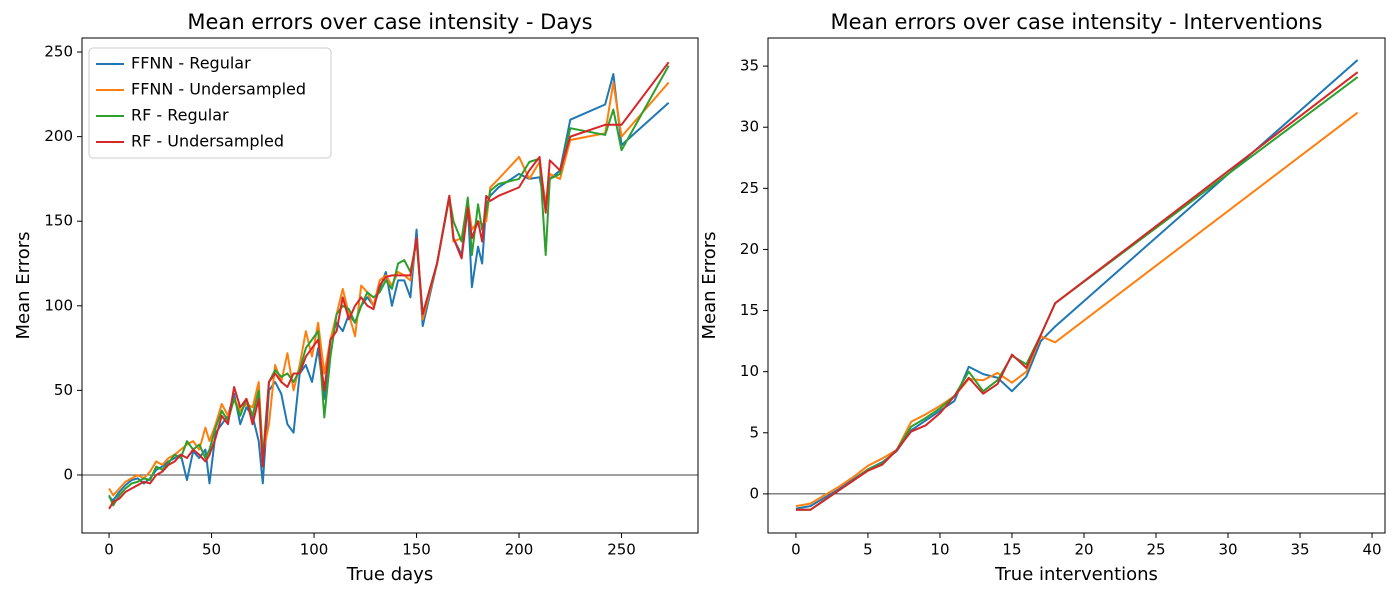  What do you see at coordinates (58, 52) in the screenshot?
I see `y-tick-label: 250` at bounding box center [58, 52].